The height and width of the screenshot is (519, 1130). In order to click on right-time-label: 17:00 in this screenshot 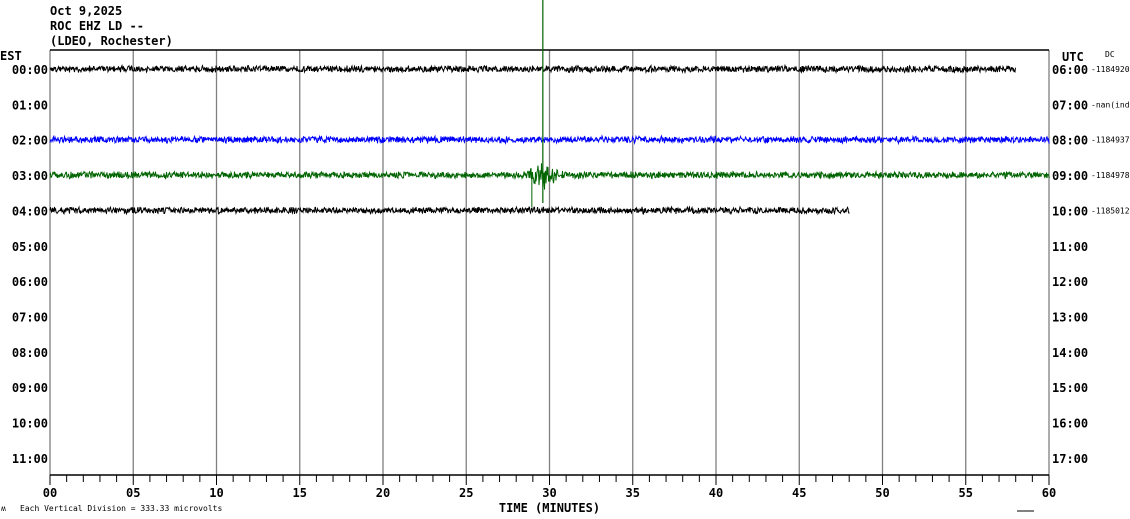, I will do `click(1070, 459)`.